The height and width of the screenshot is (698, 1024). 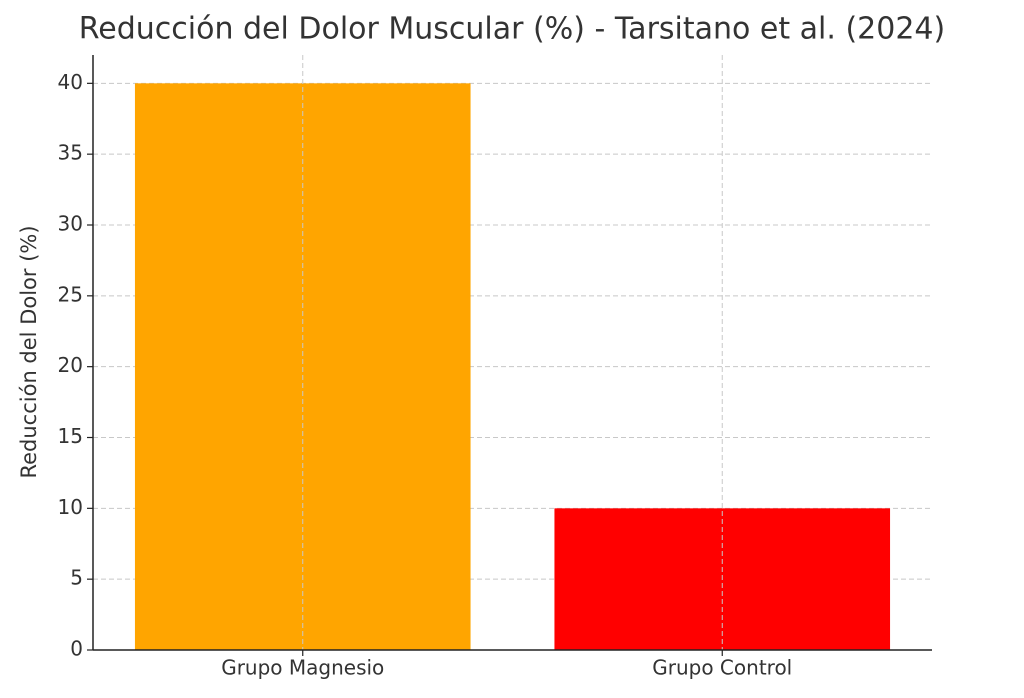 I want to click on y-tick-label: 40, so click(x=70, y=82).